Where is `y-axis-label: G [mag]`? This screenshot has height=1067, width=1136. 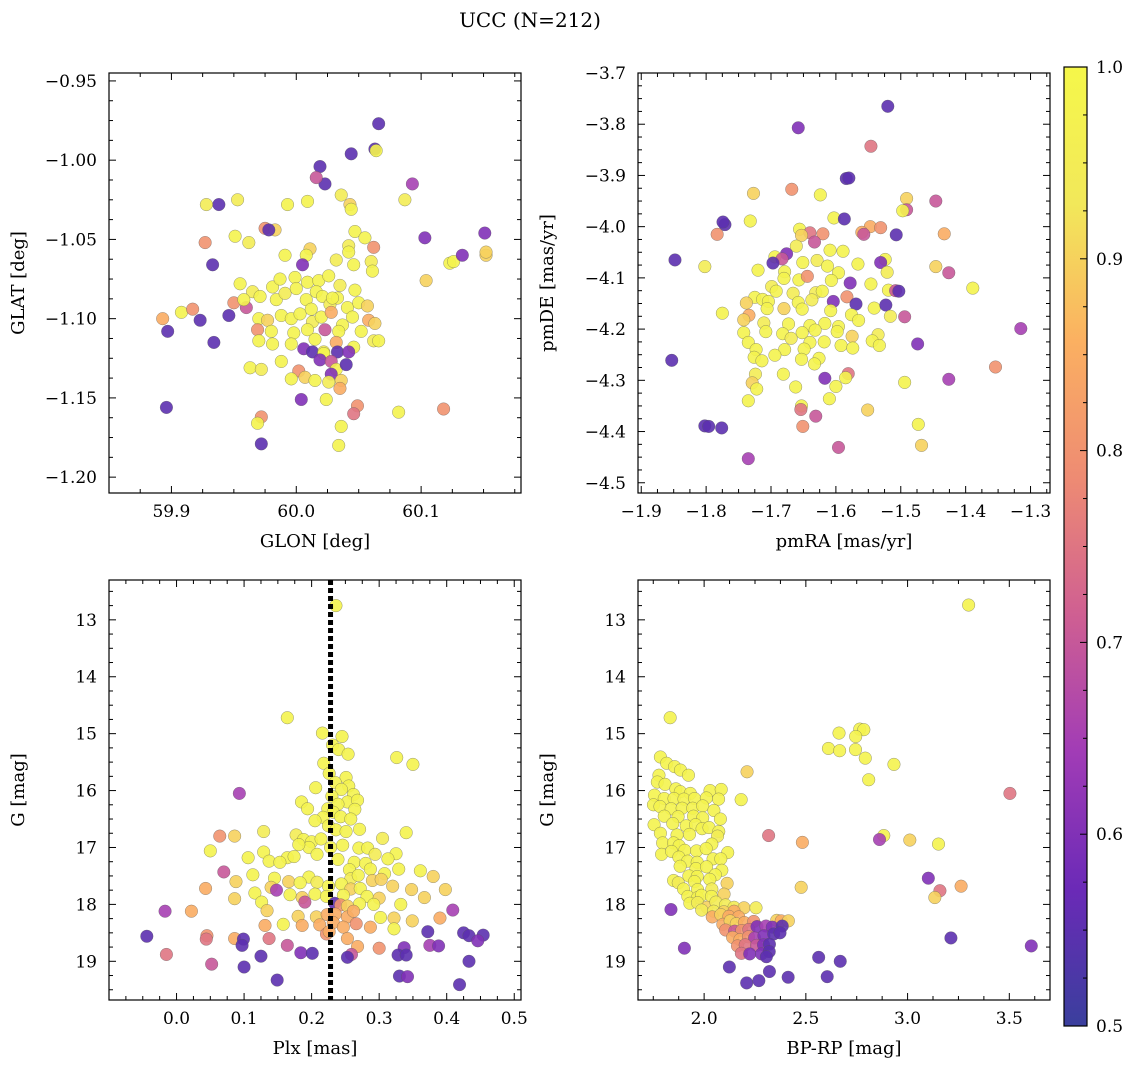
y-axis-label: G [mag] is located at coordinates (547, 789).